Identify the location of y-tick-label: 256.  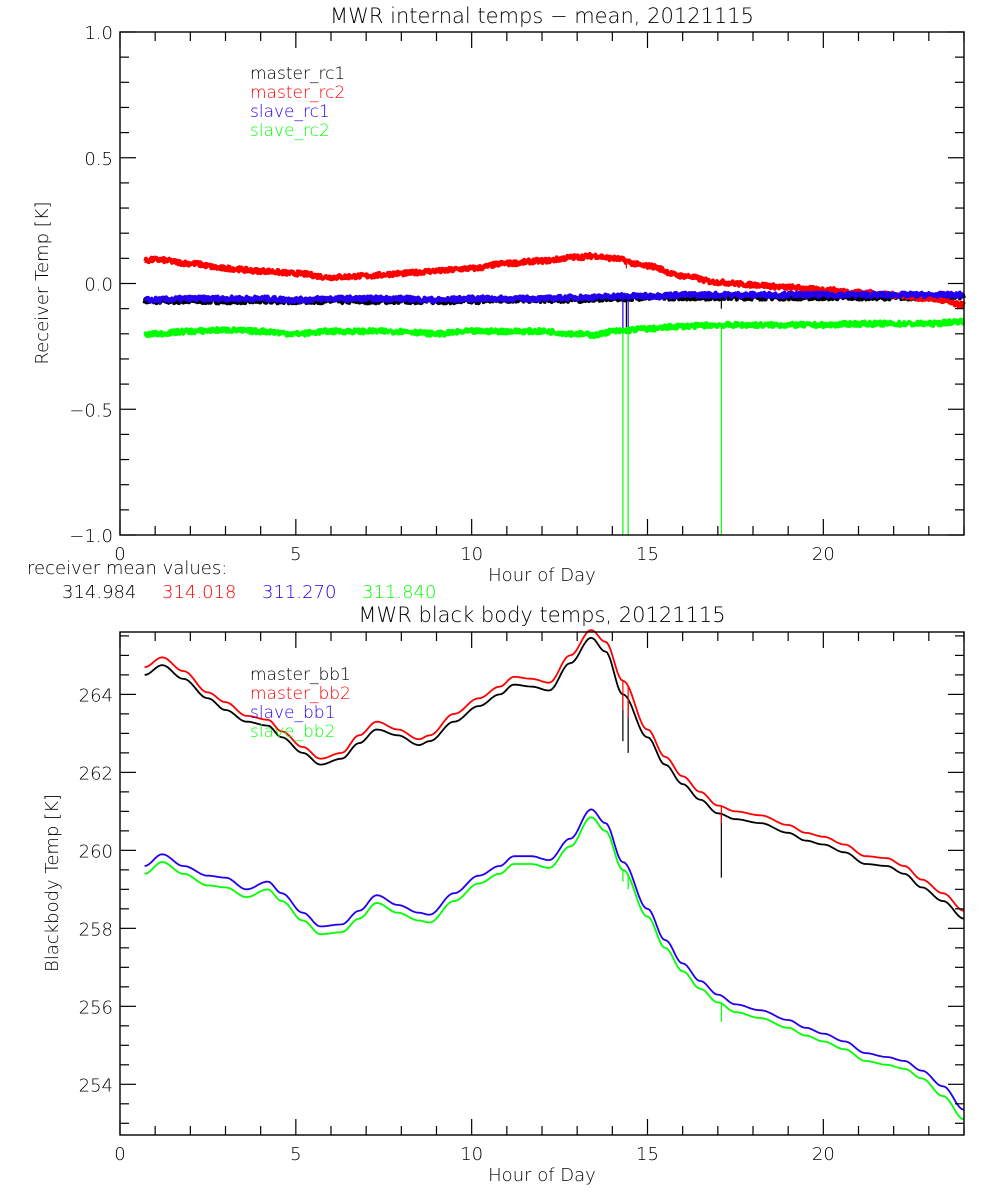
(96, 1007).